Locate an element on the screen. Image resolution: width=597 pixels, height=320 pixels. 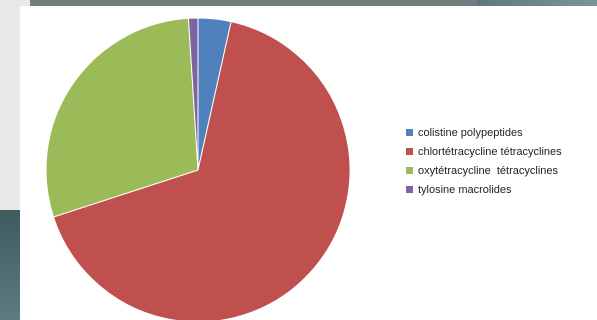
legend-item-oxytetracycline: oxytétracycline tétracyclines is located at coordinates (484, 170).